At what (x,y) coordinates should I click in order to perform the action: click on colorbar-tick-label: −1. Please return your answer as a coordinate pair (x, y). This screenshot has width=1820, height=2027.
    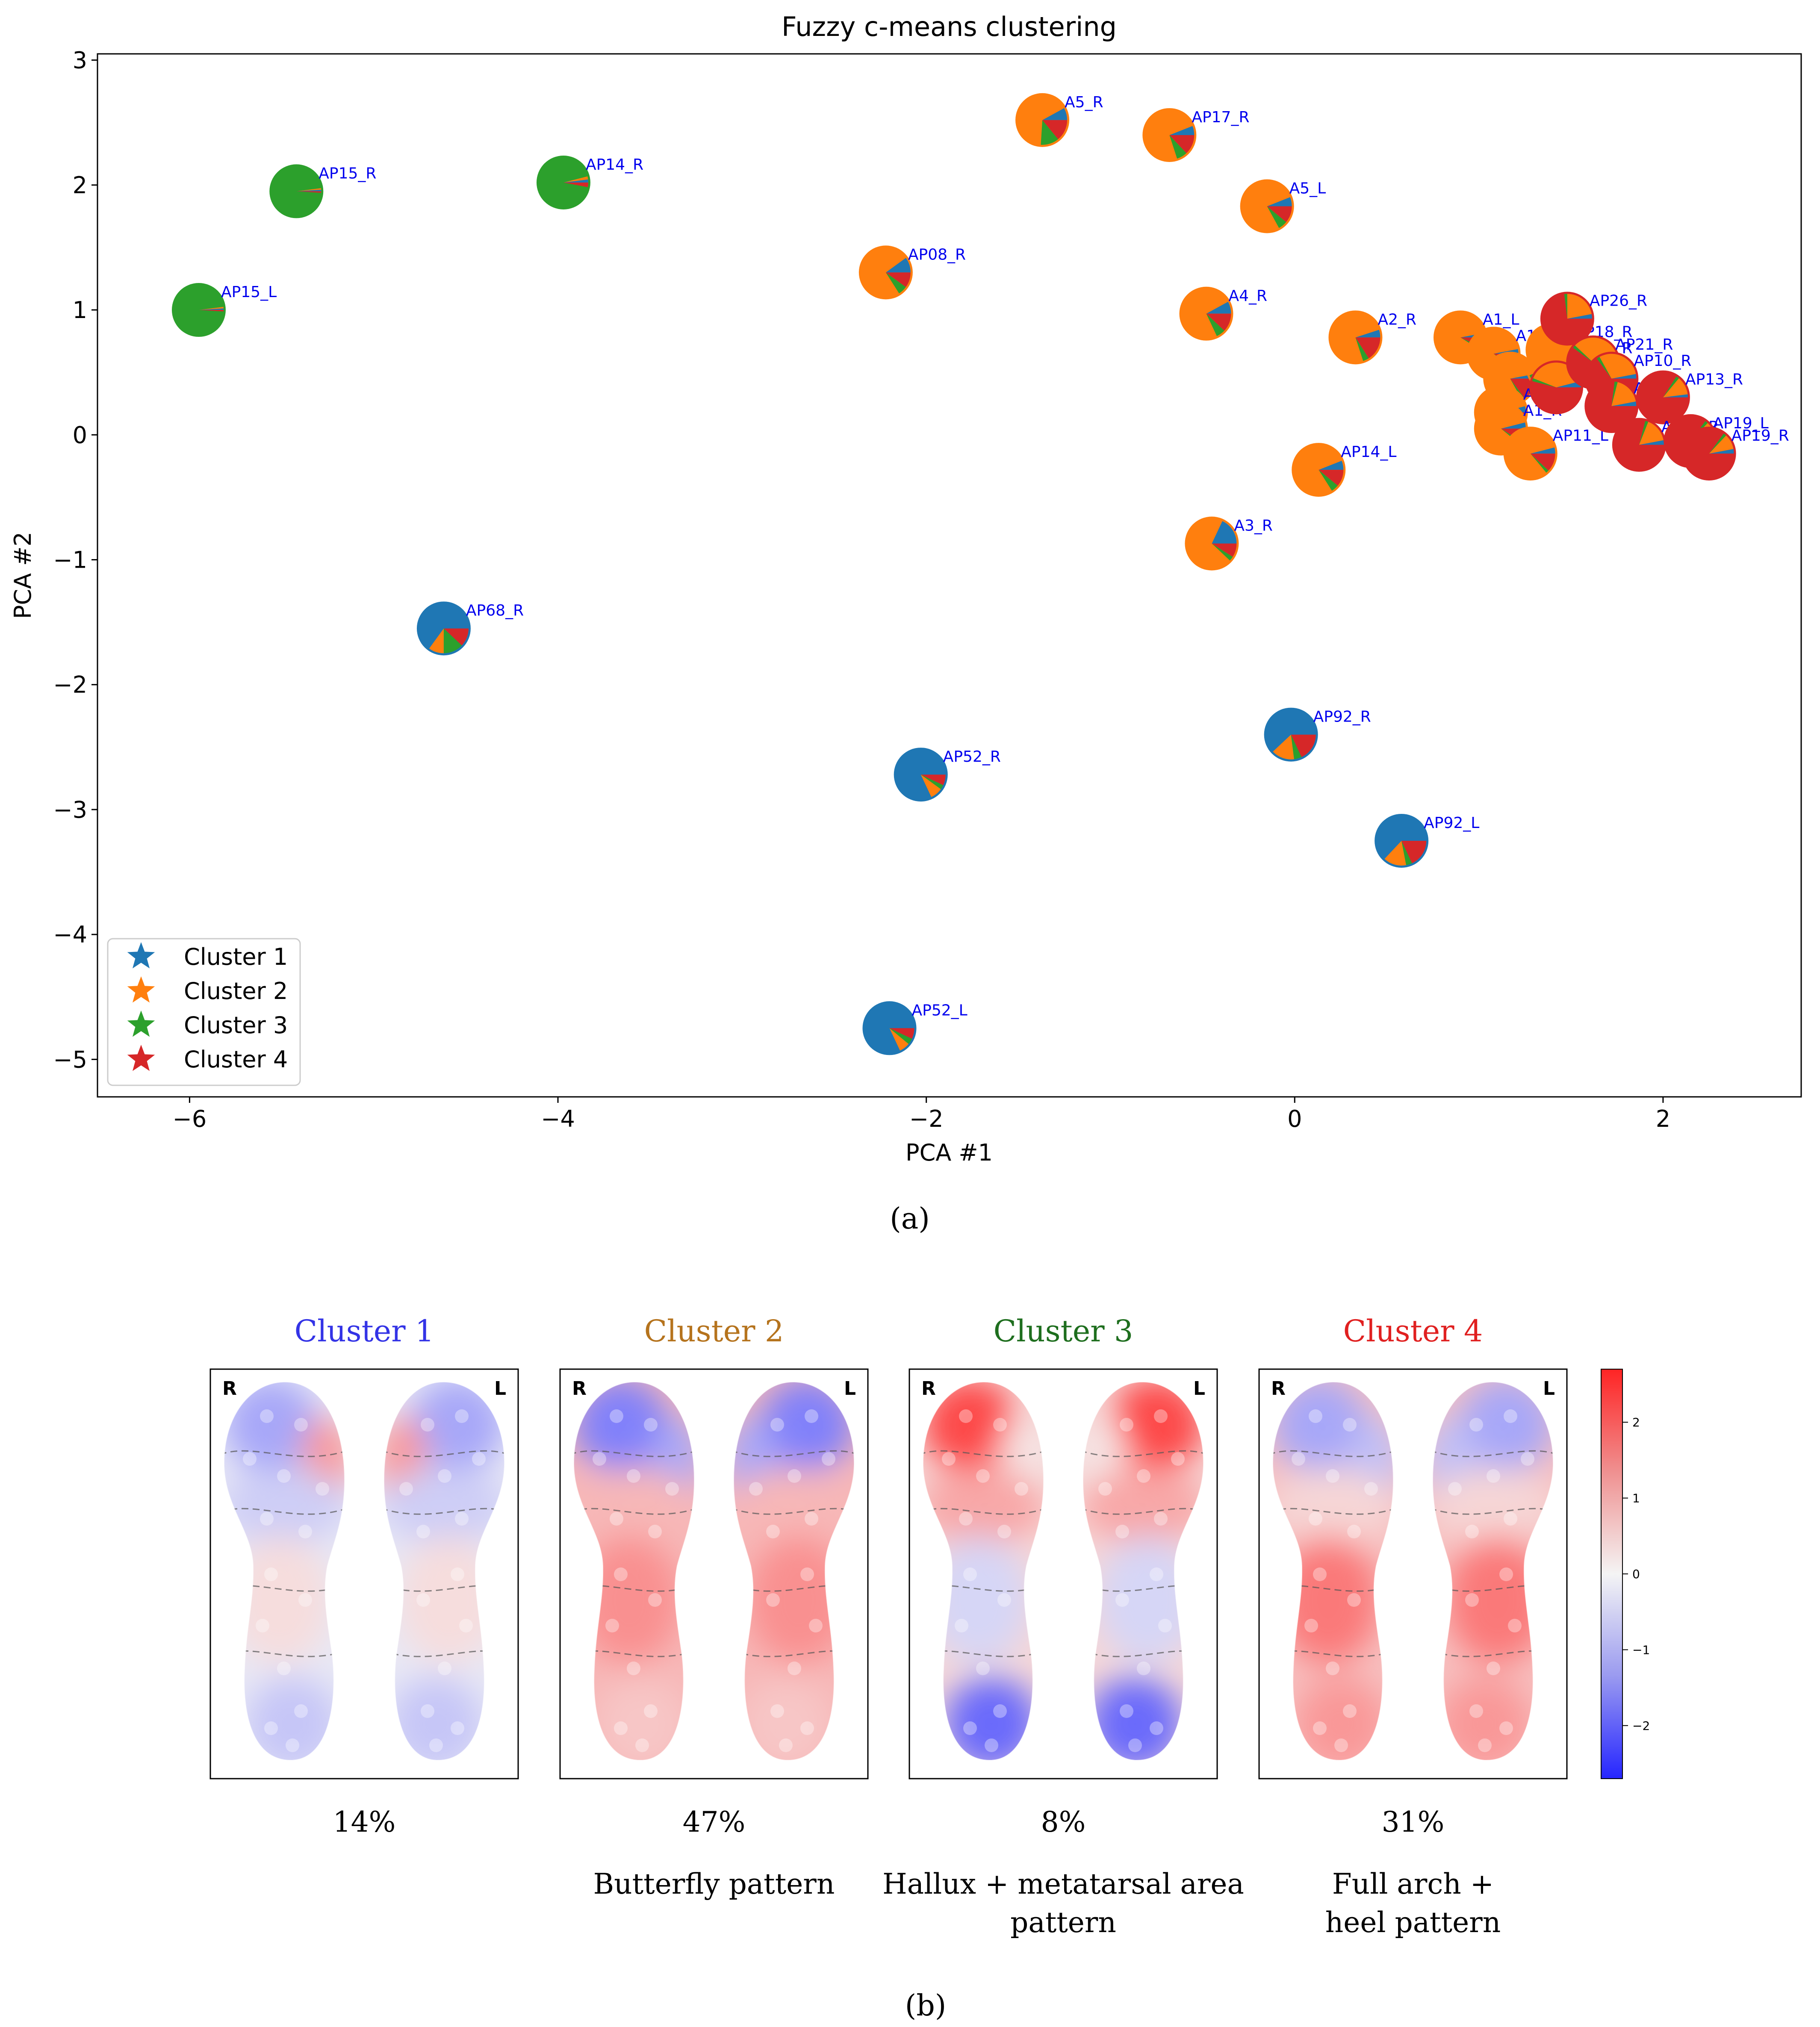
    Looking at the image, I should click on (1641, 1650).